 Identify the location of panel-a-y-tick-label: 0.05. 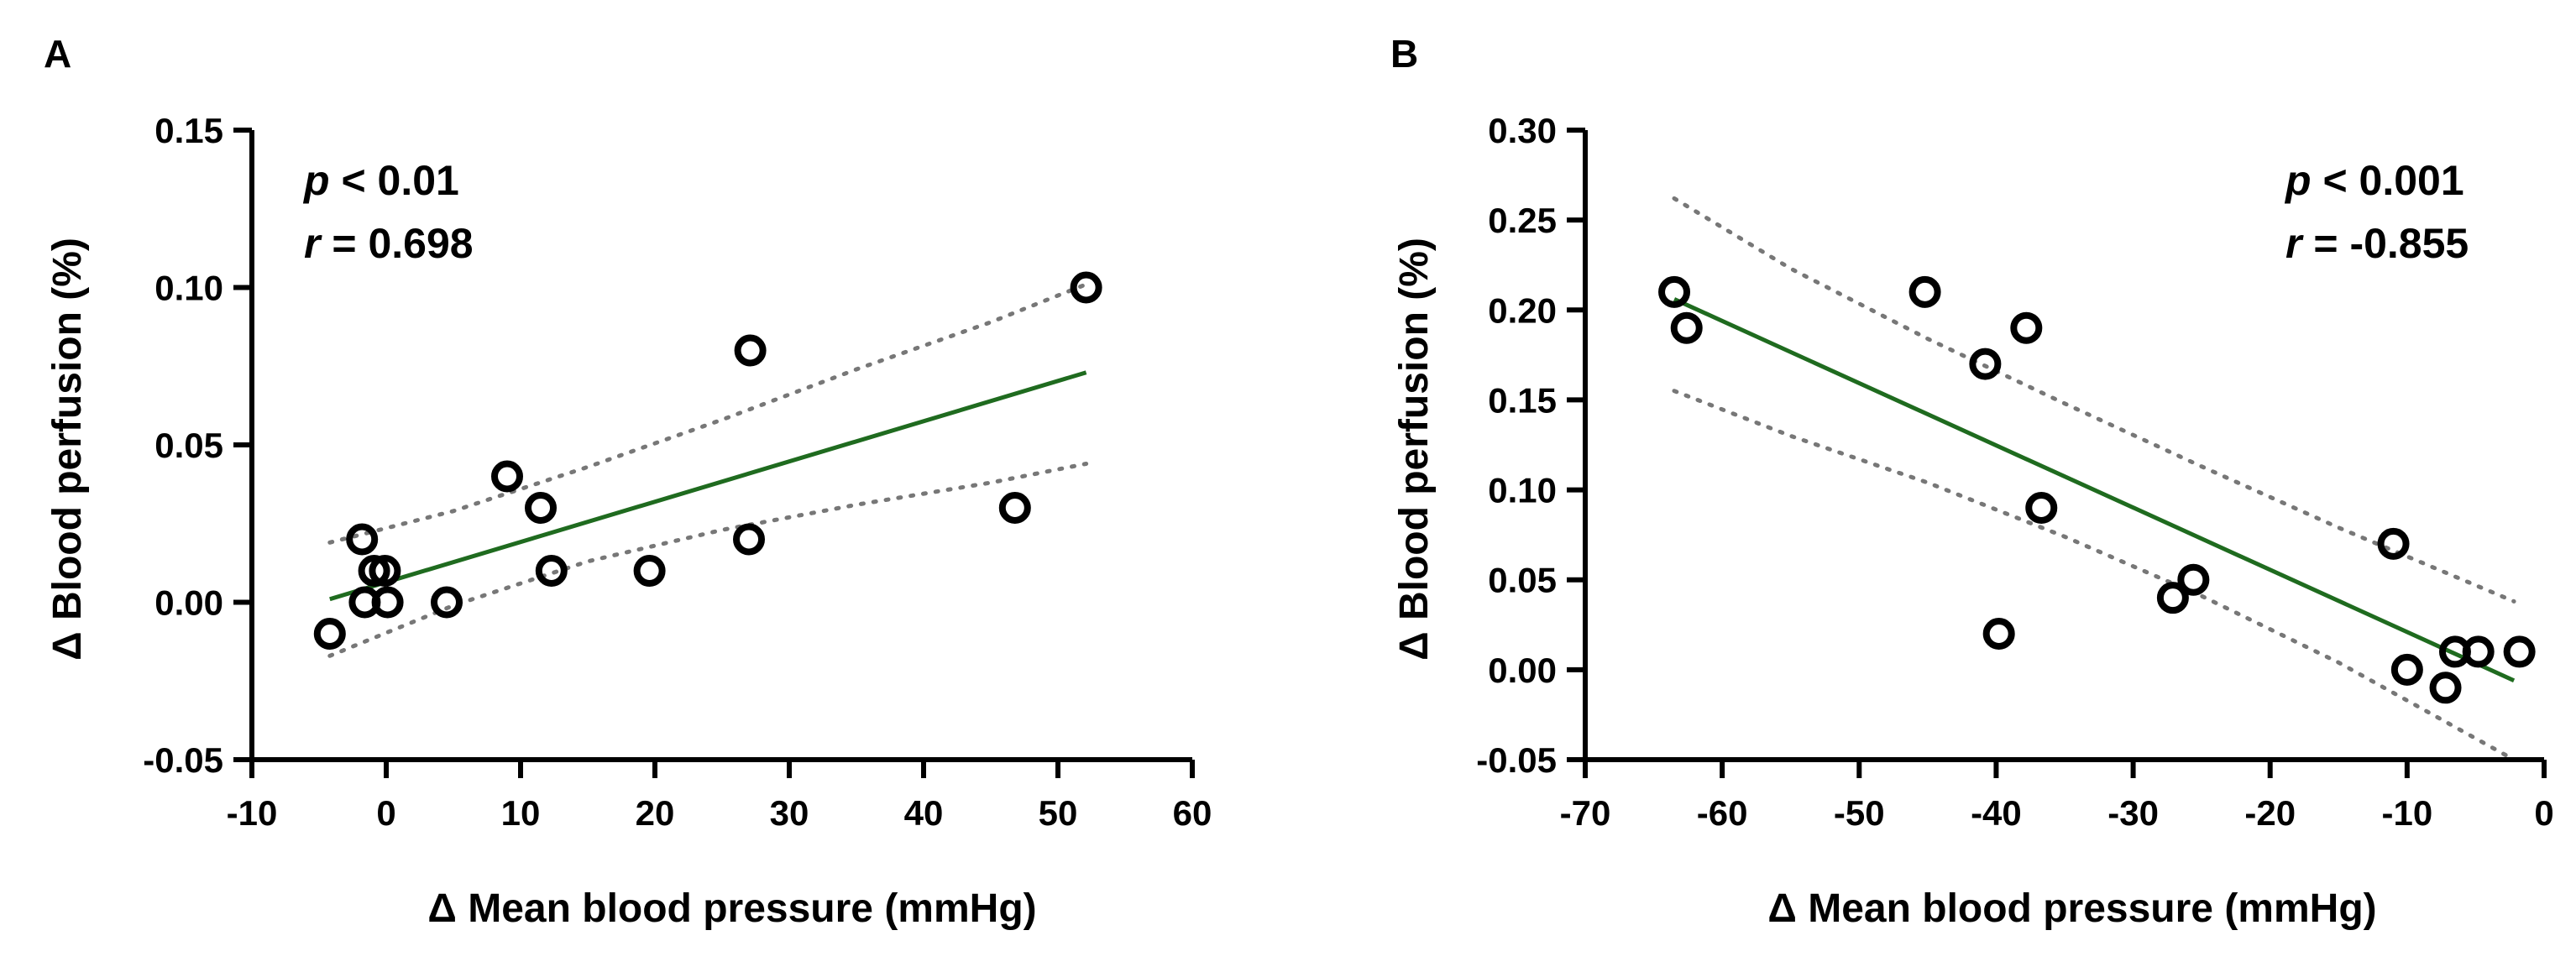
(189, 446).